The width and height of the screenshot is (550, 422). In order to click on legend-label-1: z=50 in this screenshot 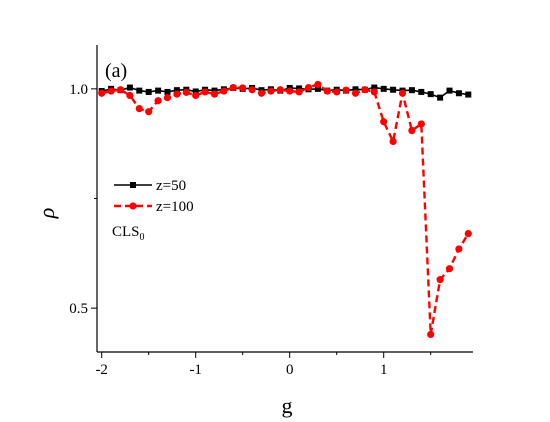, I will do `click(171, 186)`.